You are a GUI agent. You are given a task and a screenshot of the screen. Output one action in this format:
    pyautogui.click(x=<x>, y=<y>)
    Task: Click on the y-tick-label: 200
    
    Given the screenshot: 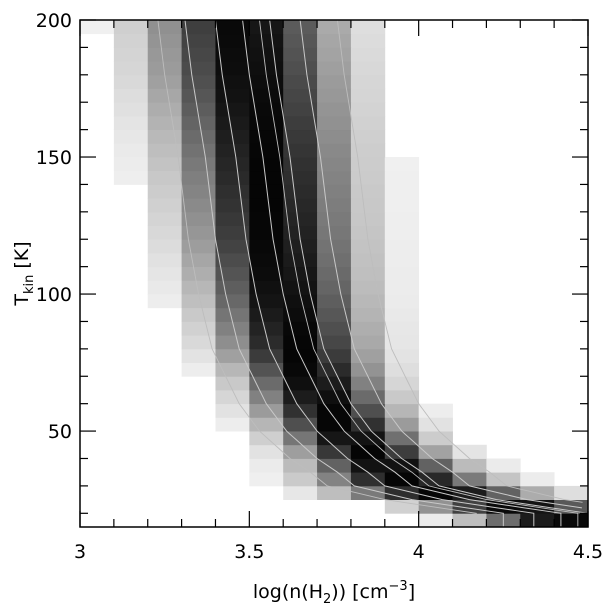 What is the action you would take?
    pyautogui.click(x=54, y=21)
    